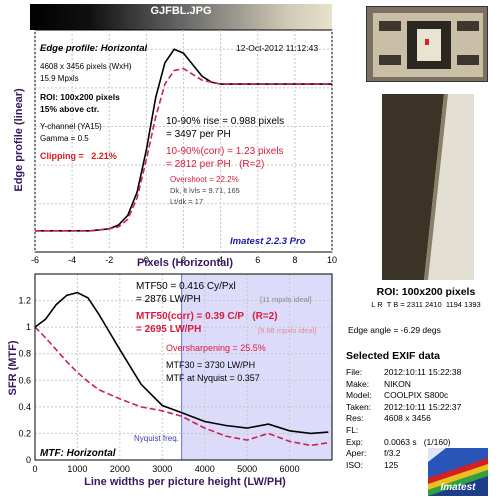  What do you see at coordinates (109, 260) in the screenshot?
I see `edge-x-tick: -2` at bounding box center [109, 260].